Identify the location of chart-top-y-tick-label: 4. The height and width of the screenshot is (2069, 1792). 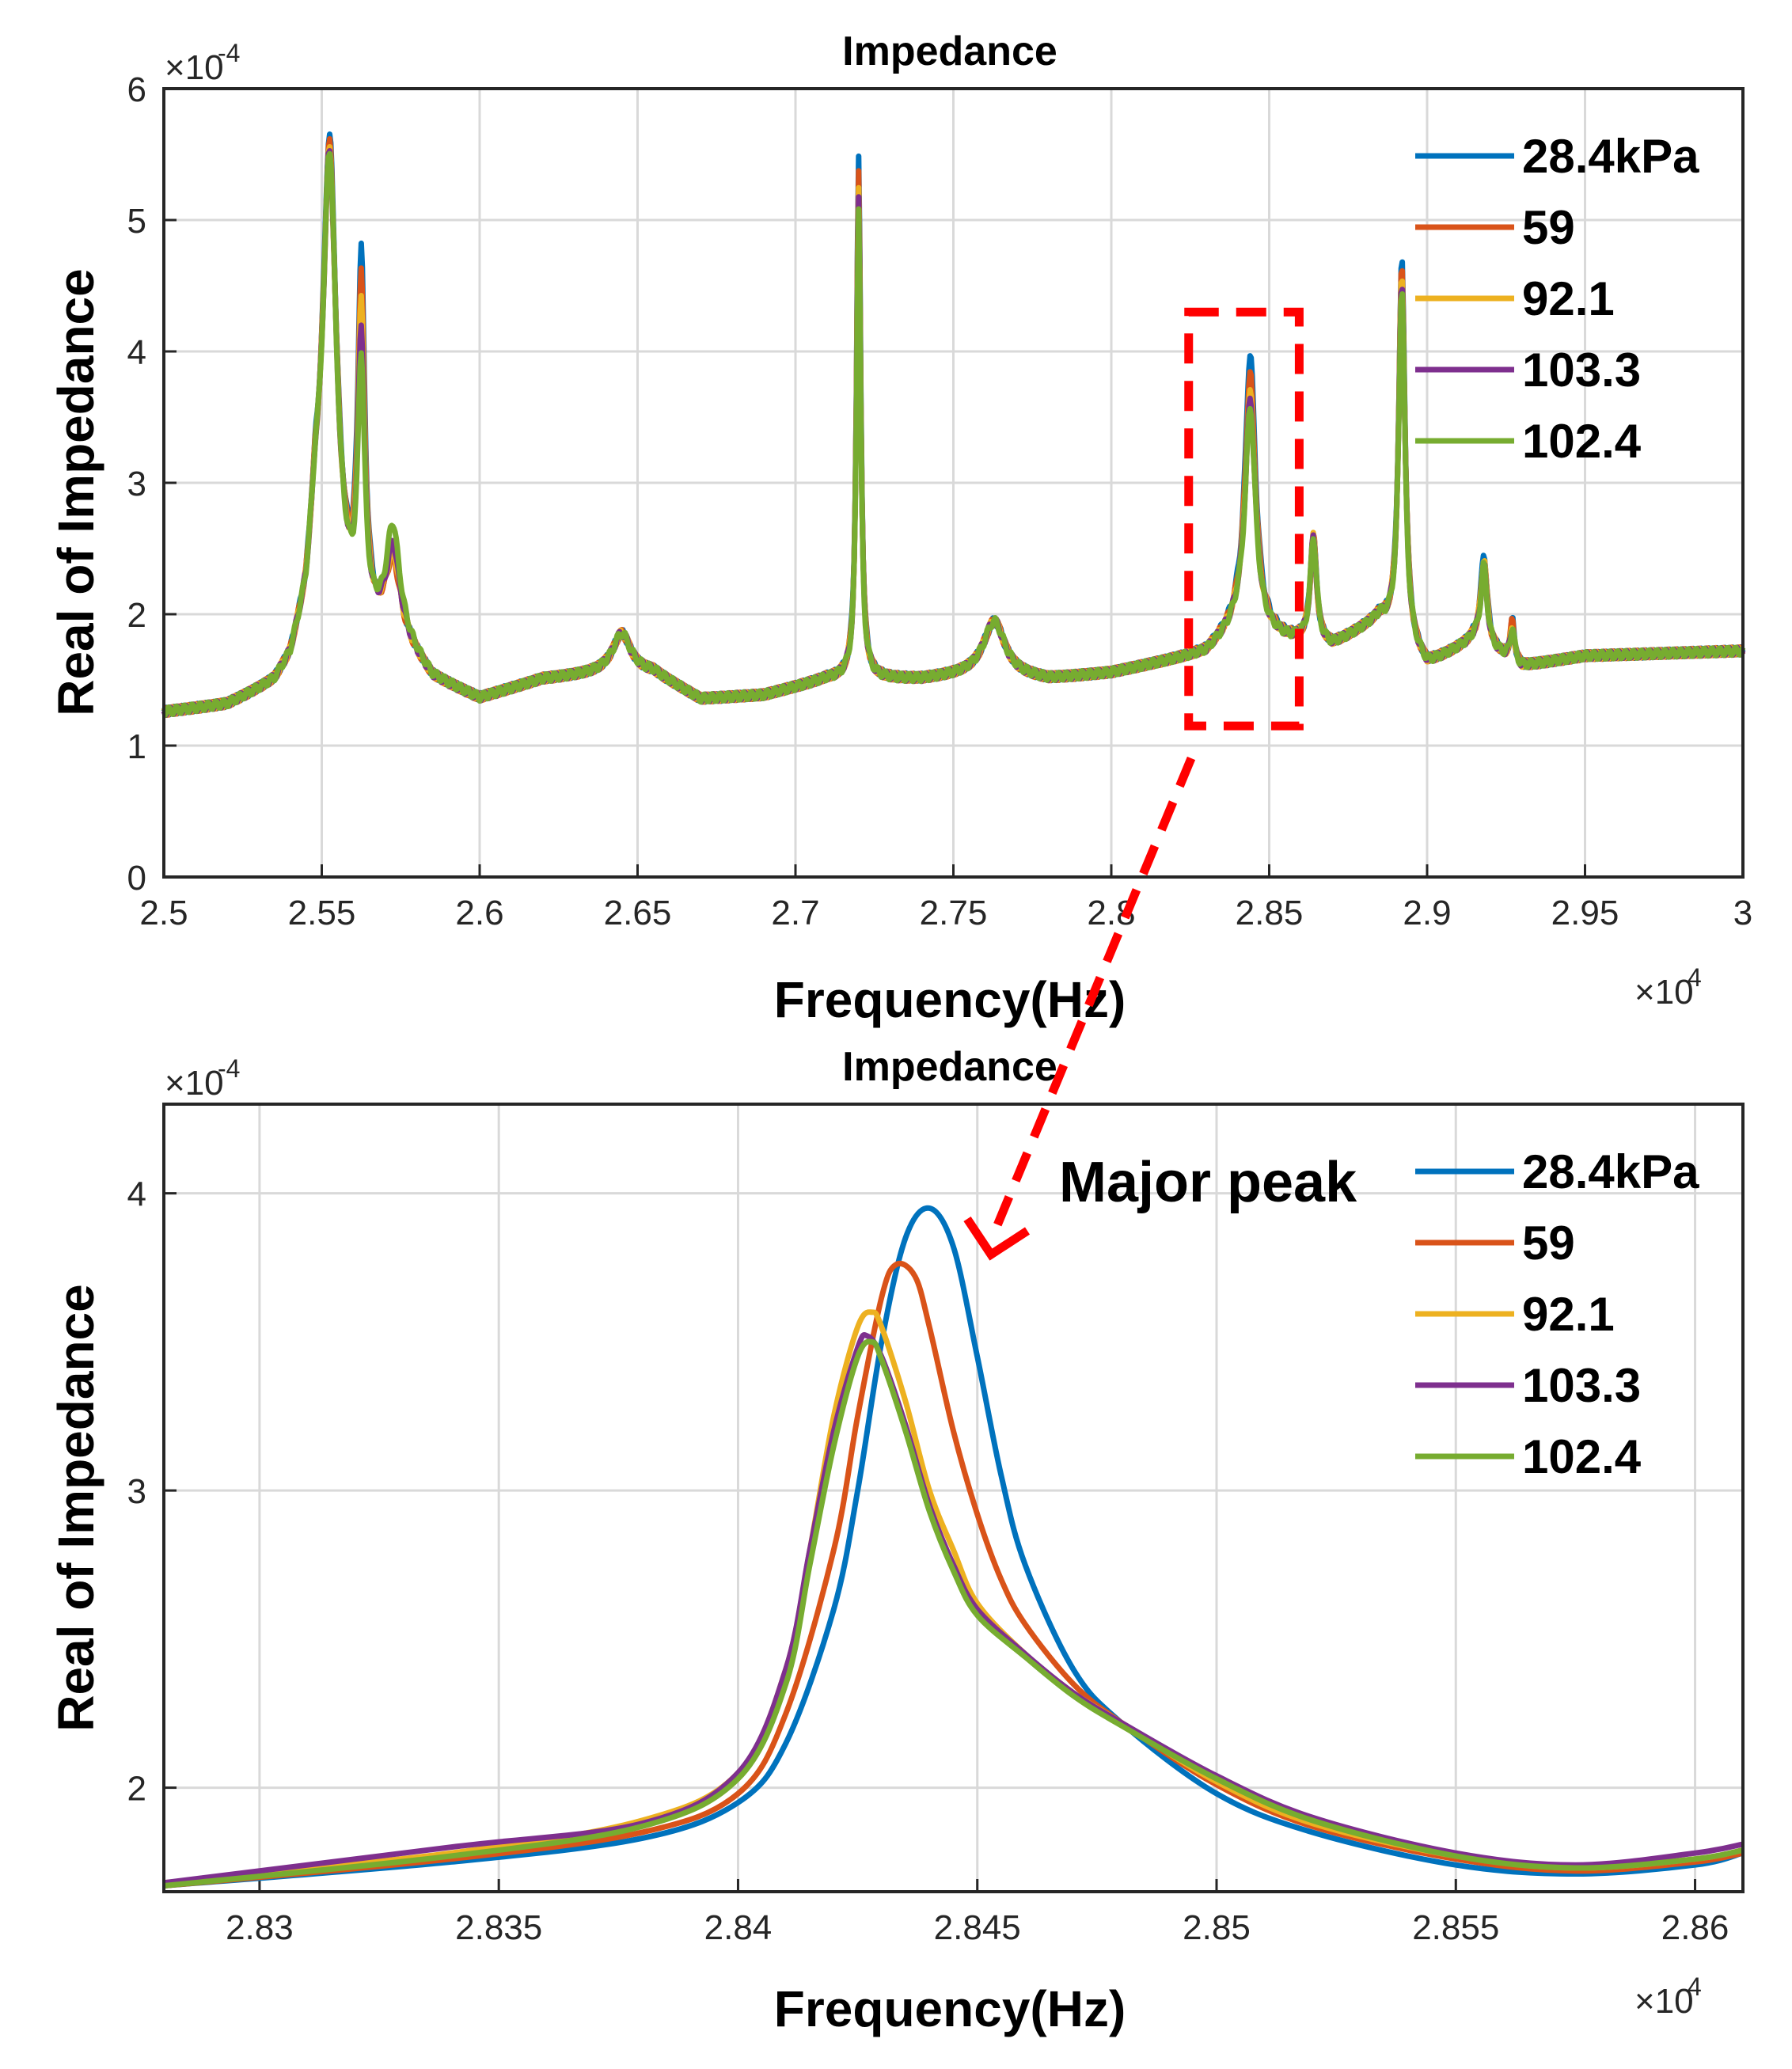
(136, 352).